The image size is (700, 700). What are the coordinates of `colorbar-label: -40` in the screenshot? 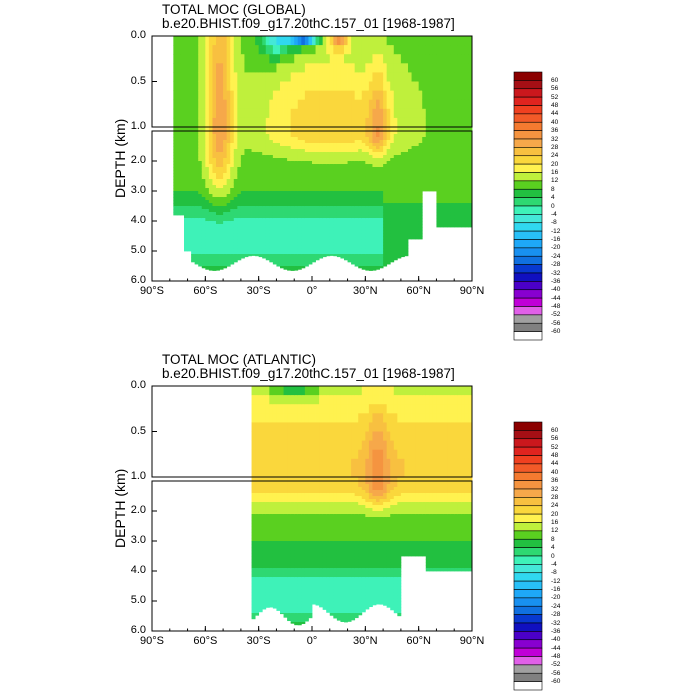 It's located at (556, 290).